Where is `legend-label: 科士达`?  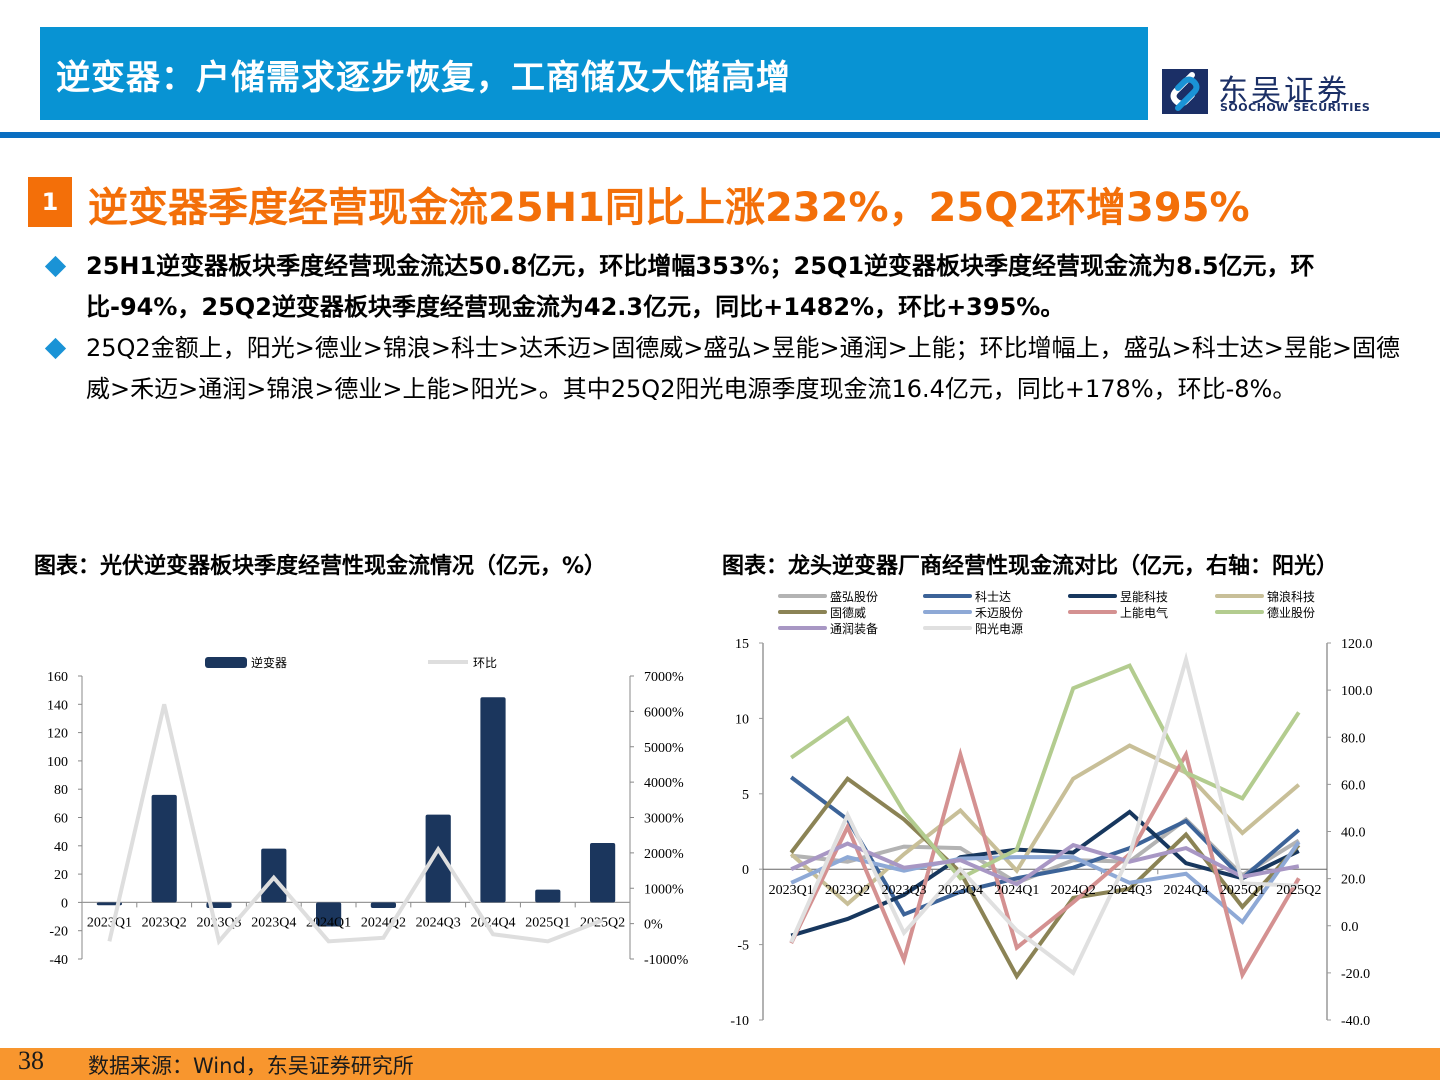 legend-label: 科士达 is located at coordinates (993, 597).